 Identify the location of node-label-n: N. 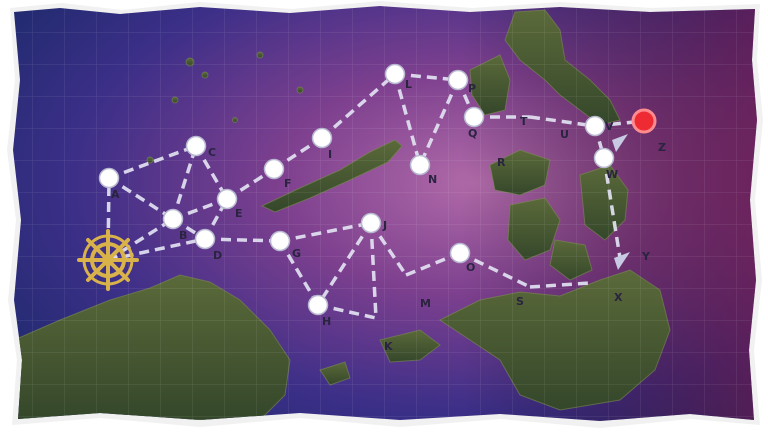
(432, 179).